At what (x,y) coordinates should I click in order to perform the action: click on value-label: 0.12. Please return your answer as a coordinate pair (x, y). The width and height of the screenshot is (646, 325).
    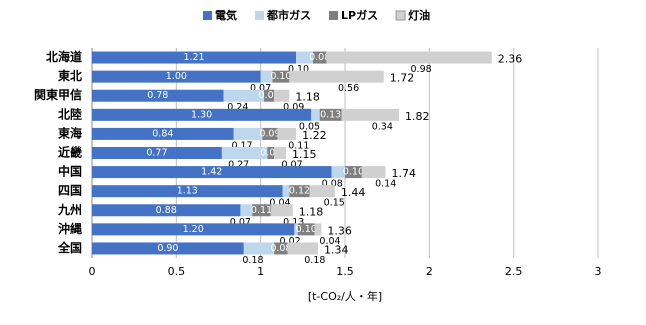
    Looking at the image, I should click on (299, 191).